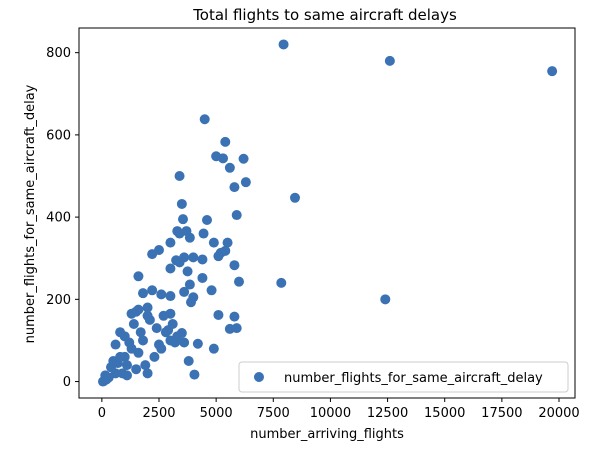 Image resolution: width=604 pixels, height=450 pixels. Describe the element at coordinates (58, 218) in the screenshot. I see `y-tick-label: 400` at that location.